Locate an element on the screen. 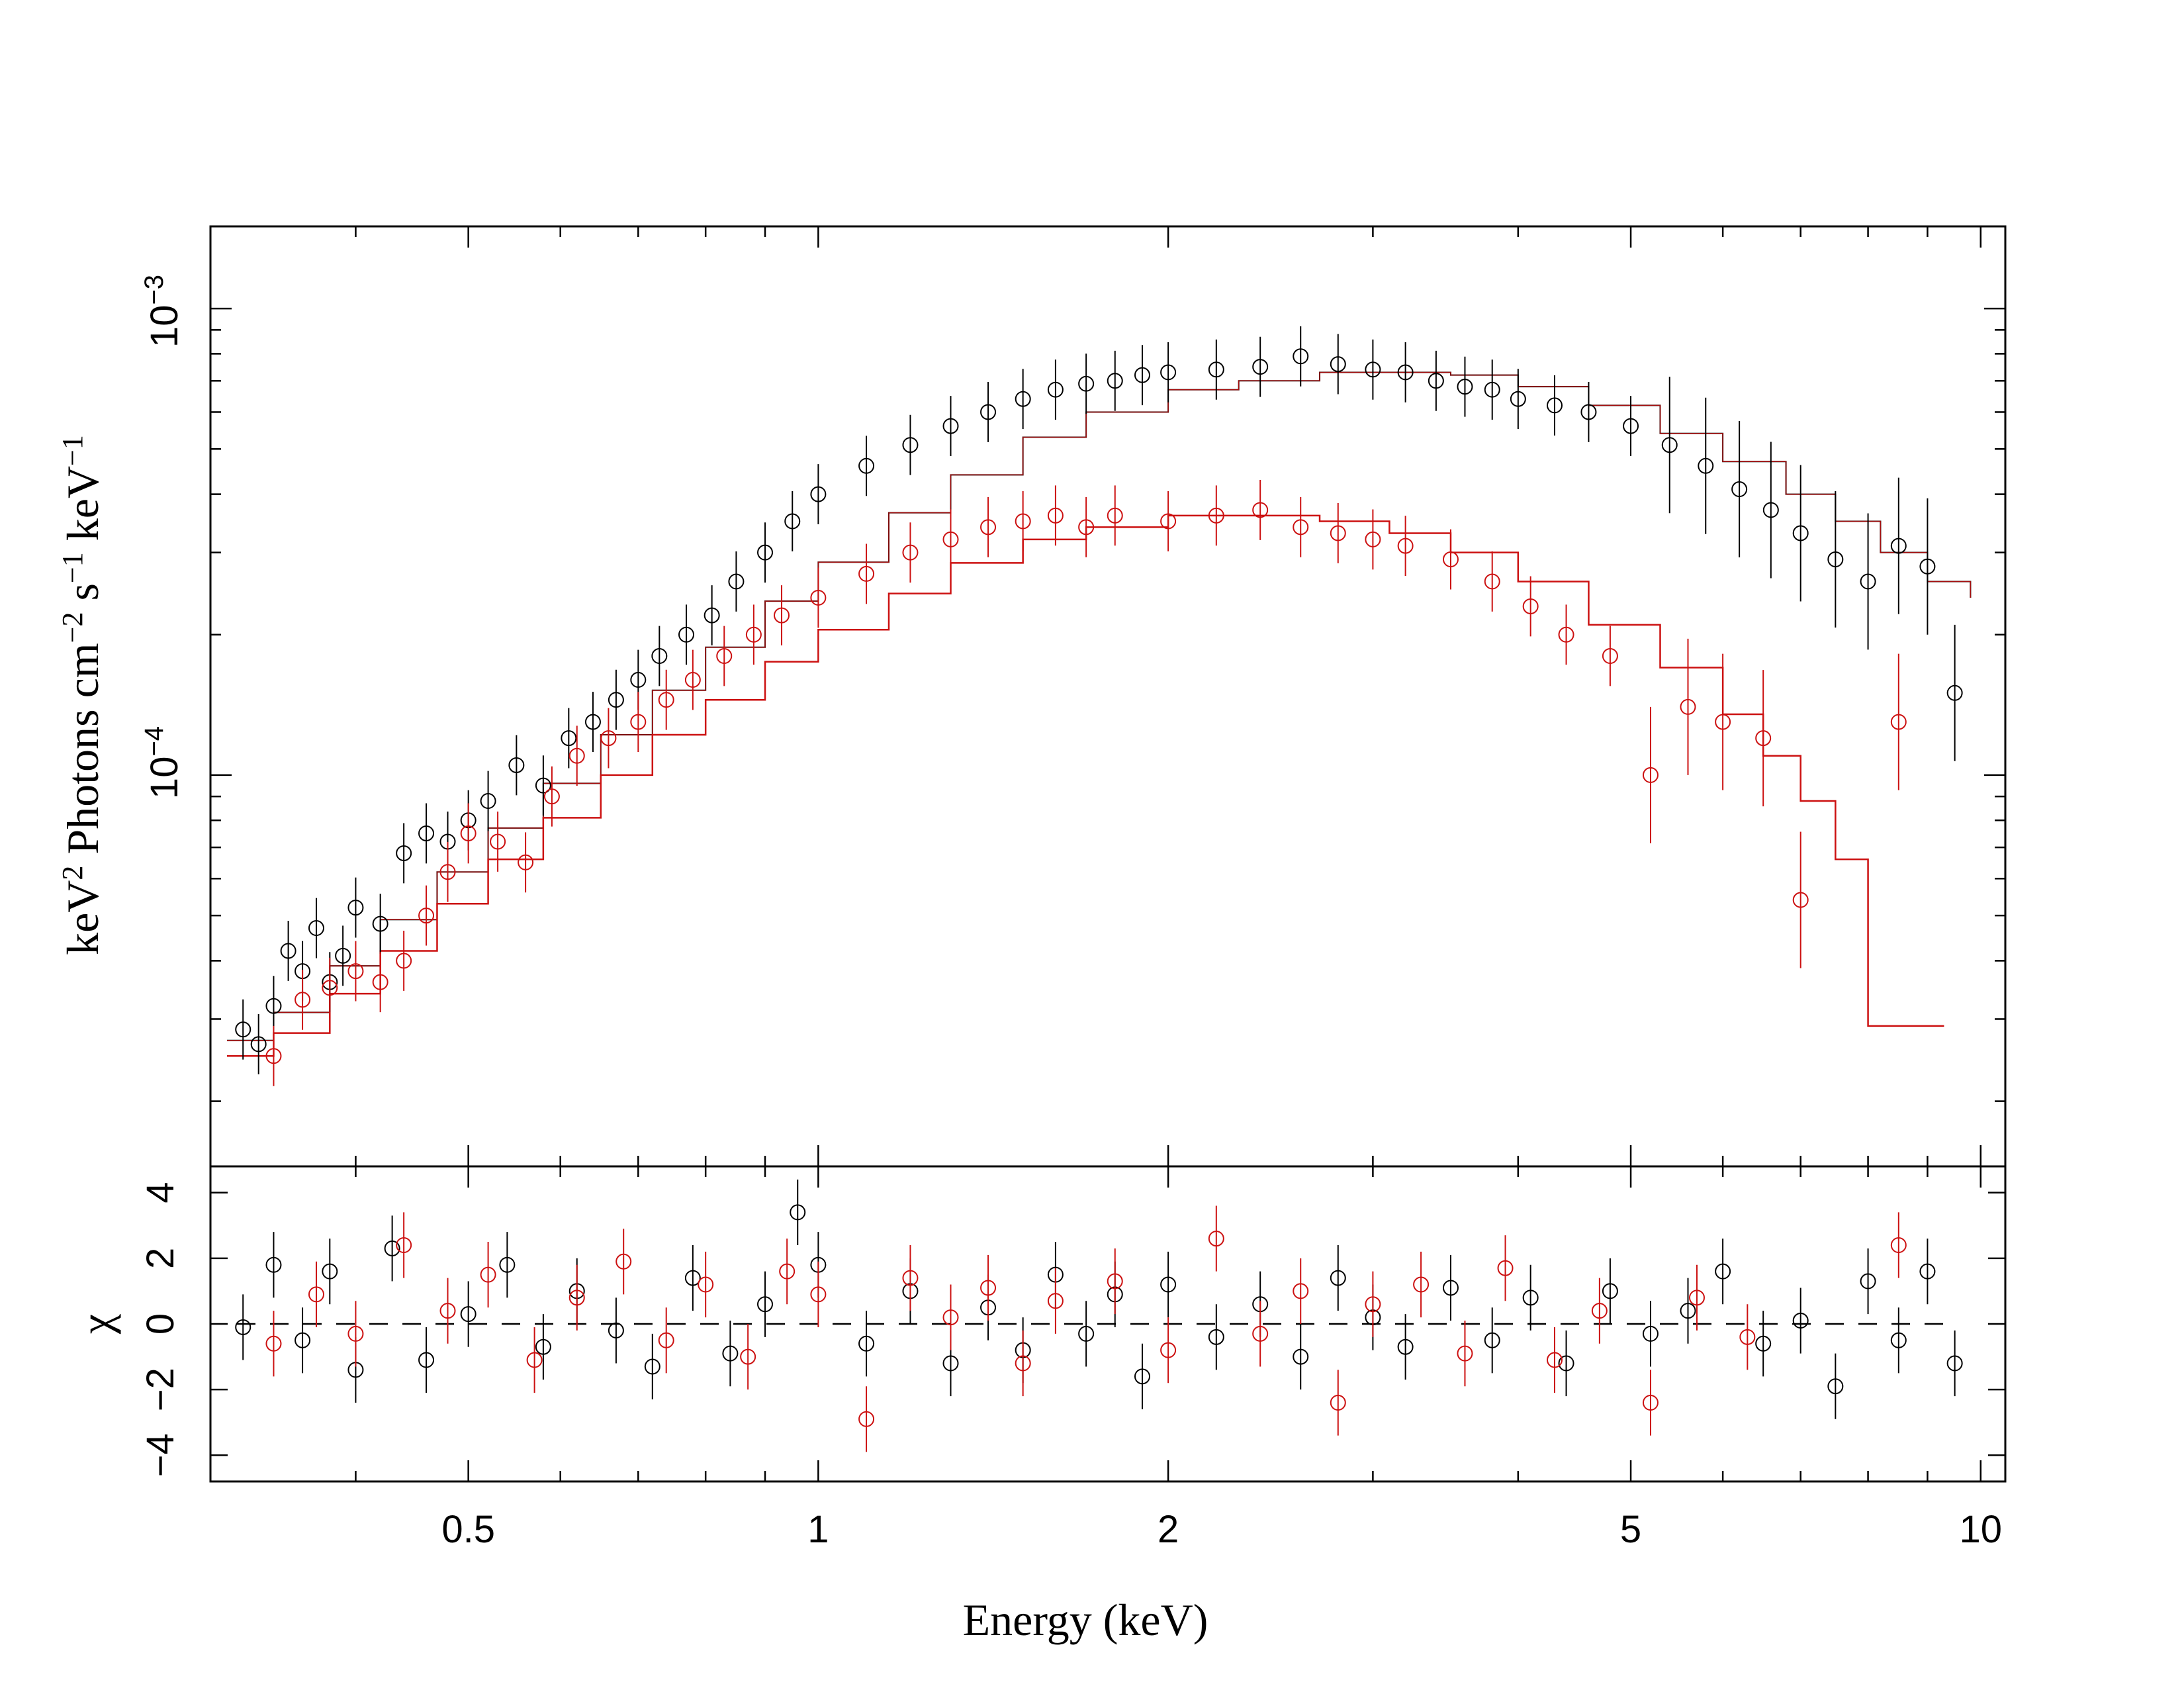 Image resolution: width=2184 pixels, height=1688 pixels. xtick-label: 0.5 is located at coordinates (468, 1529).